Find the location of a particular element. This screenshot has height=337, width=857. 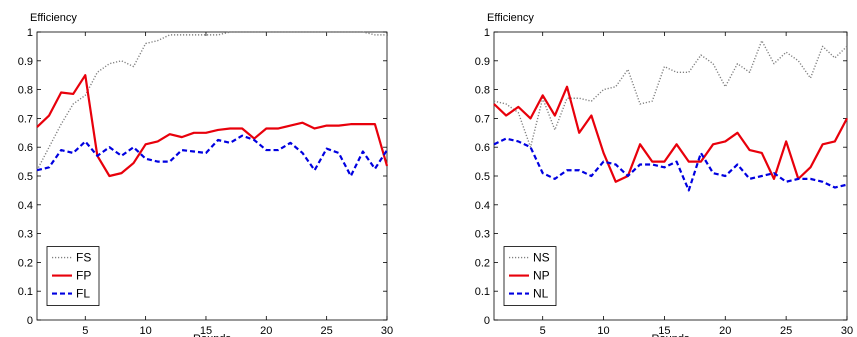

legend-label-fs: FS is located at coordinates (83, 258).